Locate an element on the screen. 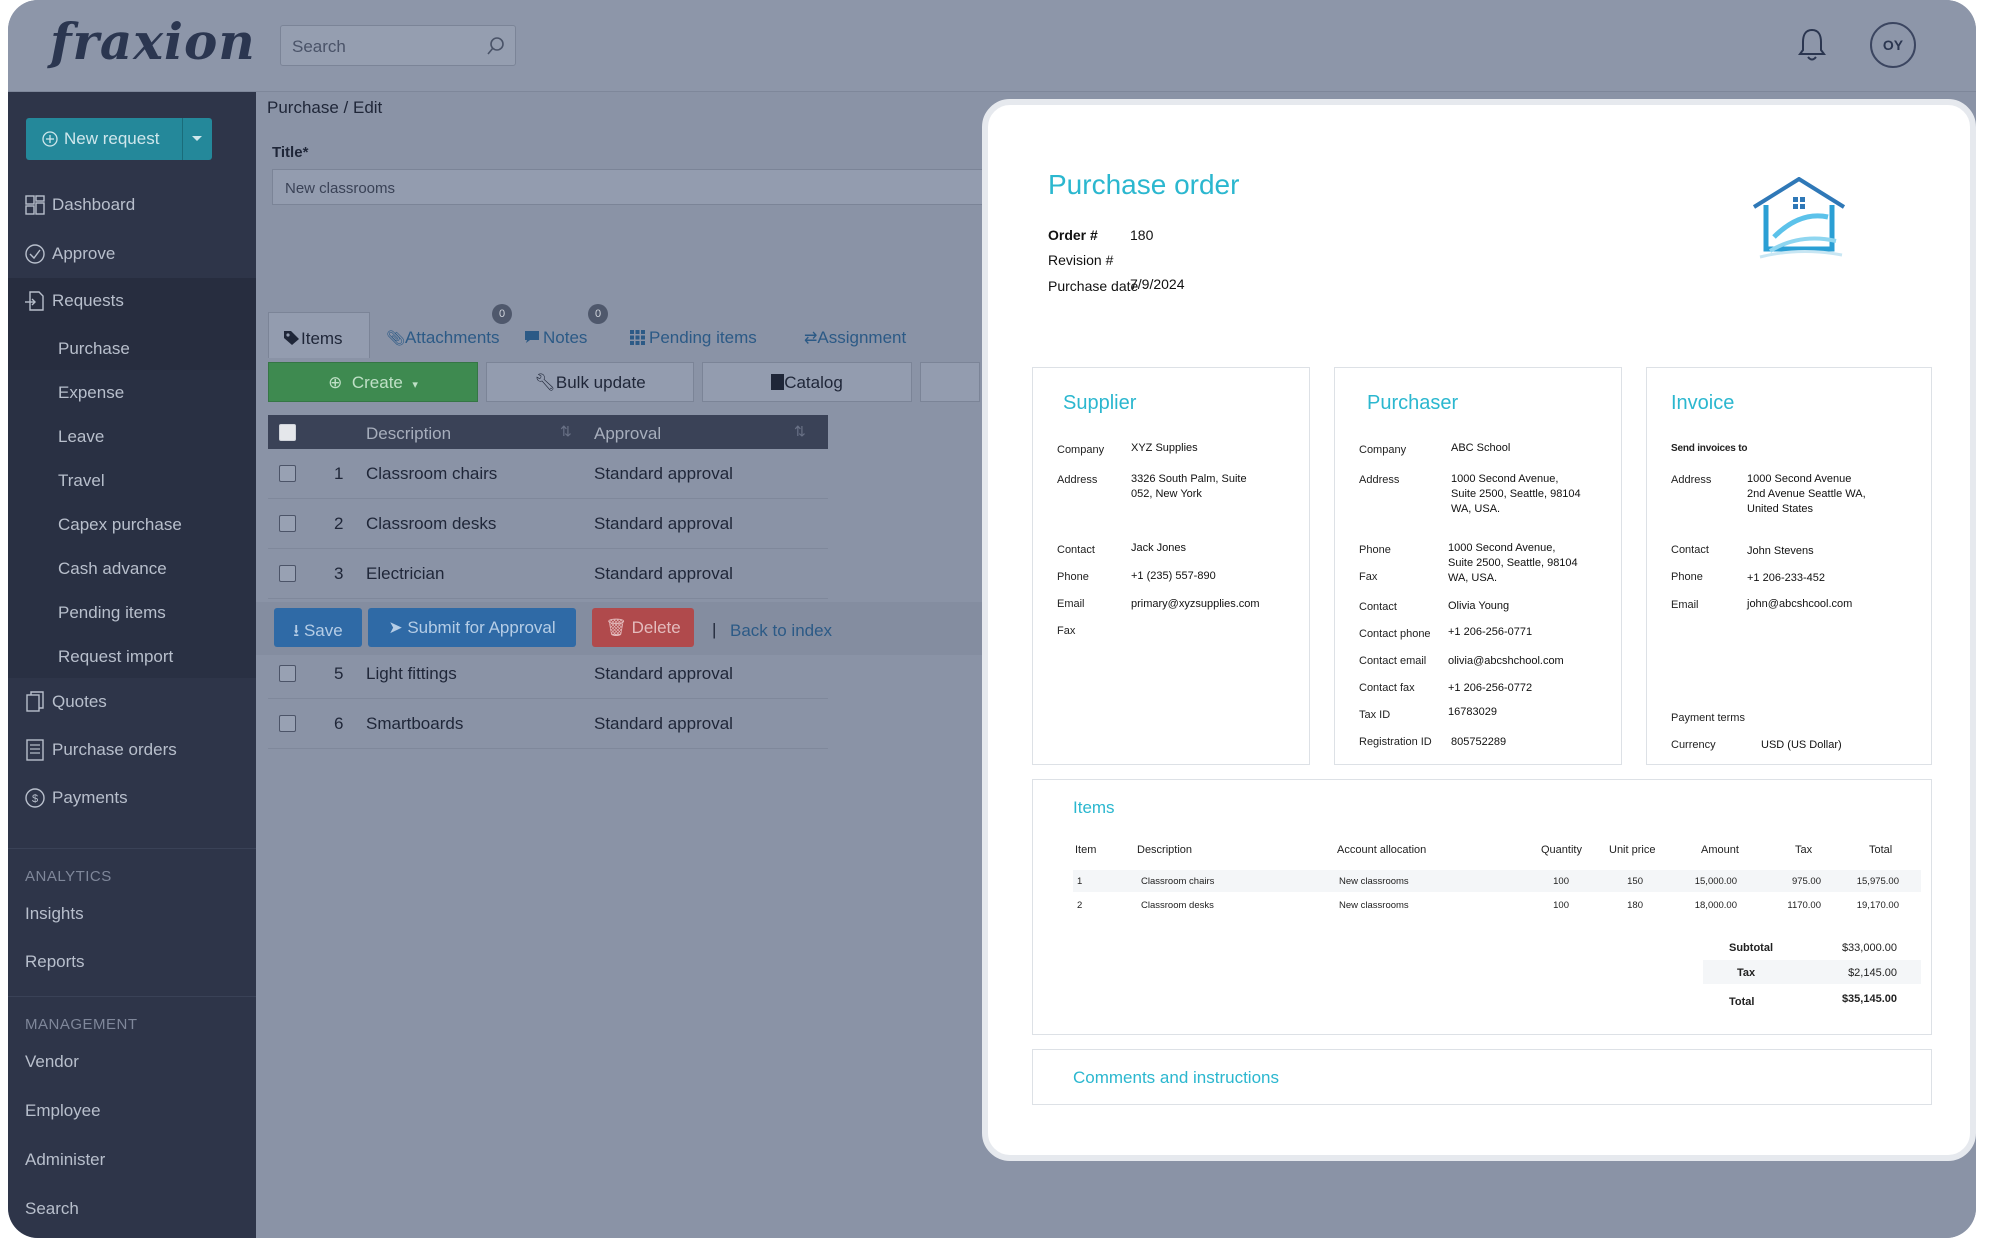 The image size is (2000, 1238). user-avatar: OY is located at coordinates (1893, 45).